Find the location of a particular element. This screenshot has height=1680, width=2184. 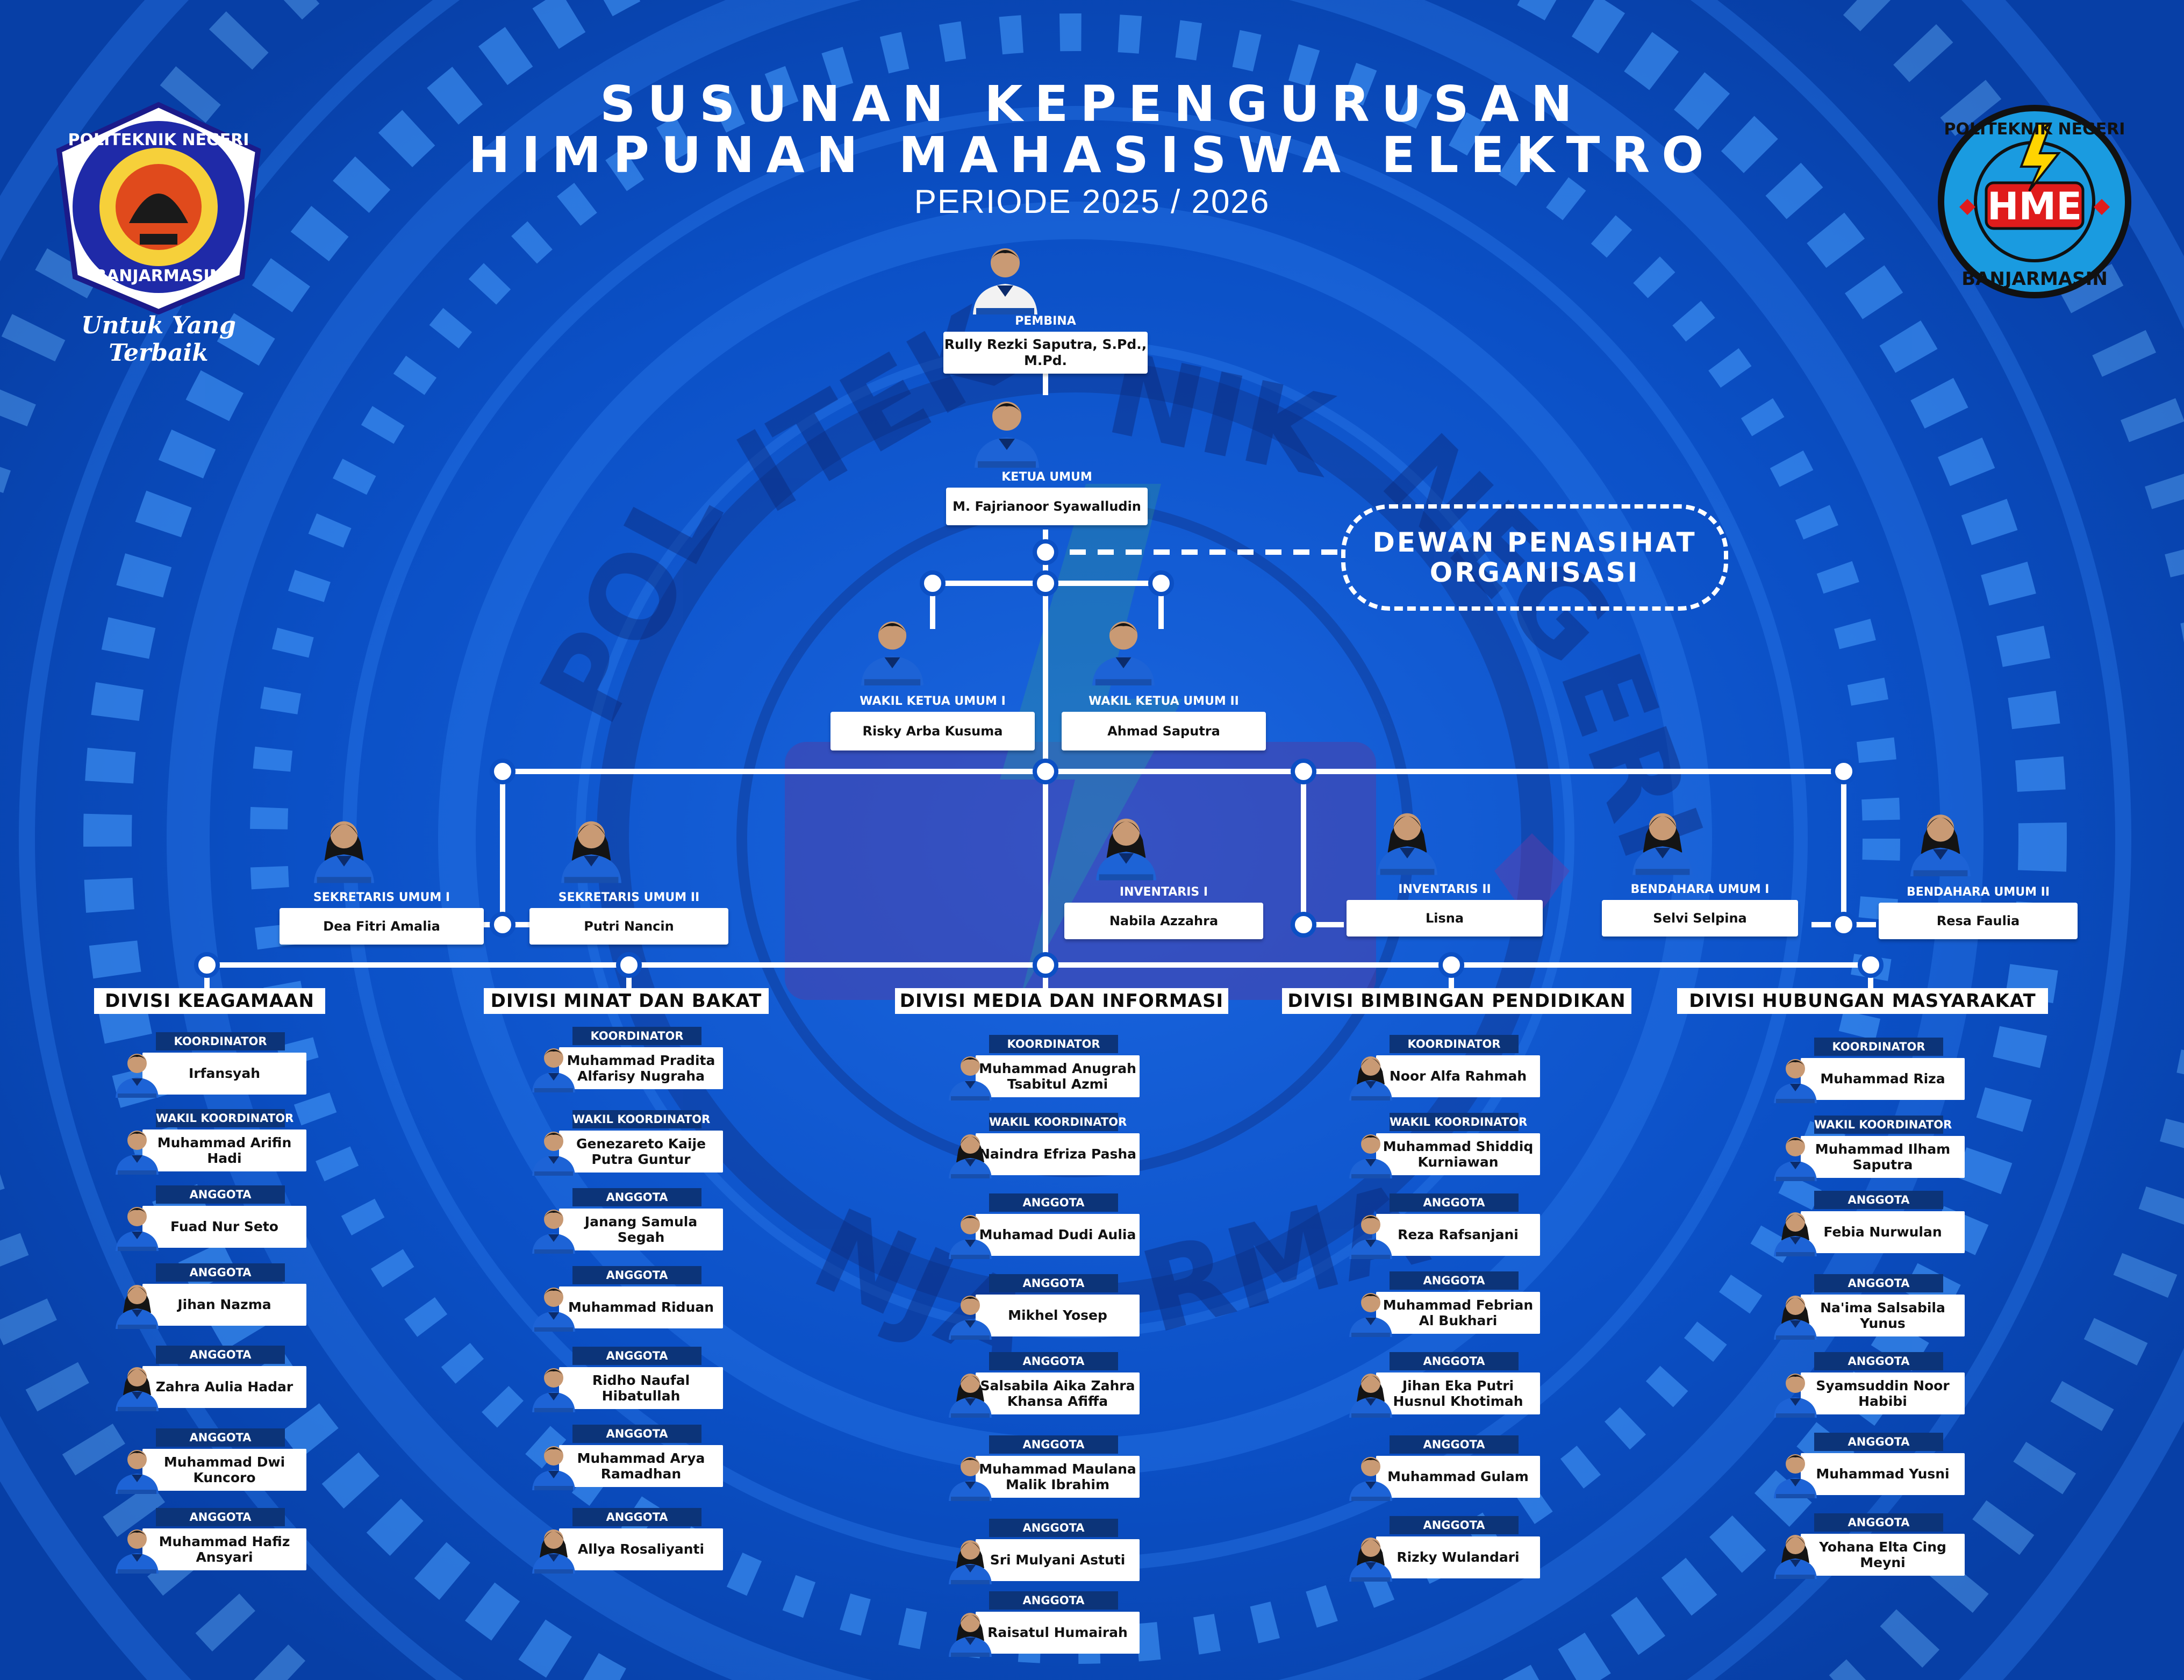

member-name-box: Muhammad Anugrah Tsabitul Azmi is located at coordinates (1058, 1076).